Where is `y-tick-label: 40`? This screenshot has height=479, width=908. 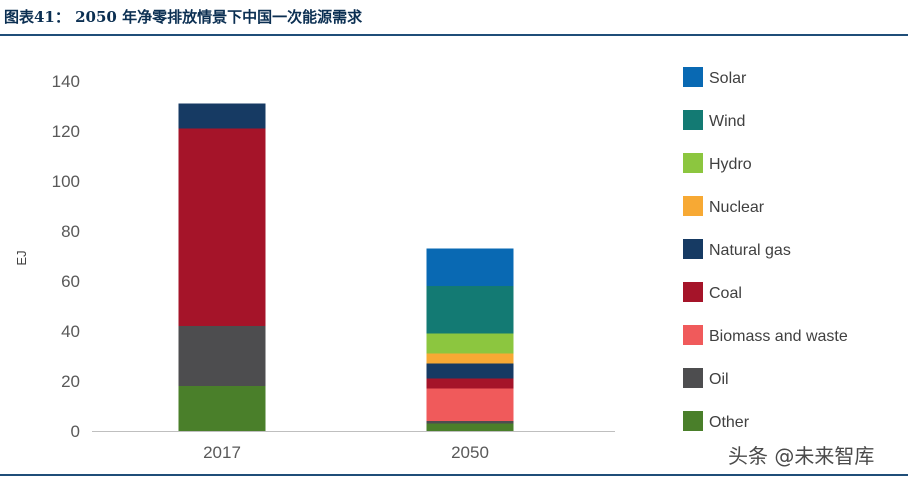
y-tick-label: 40 is located at coordinates (70, 331).